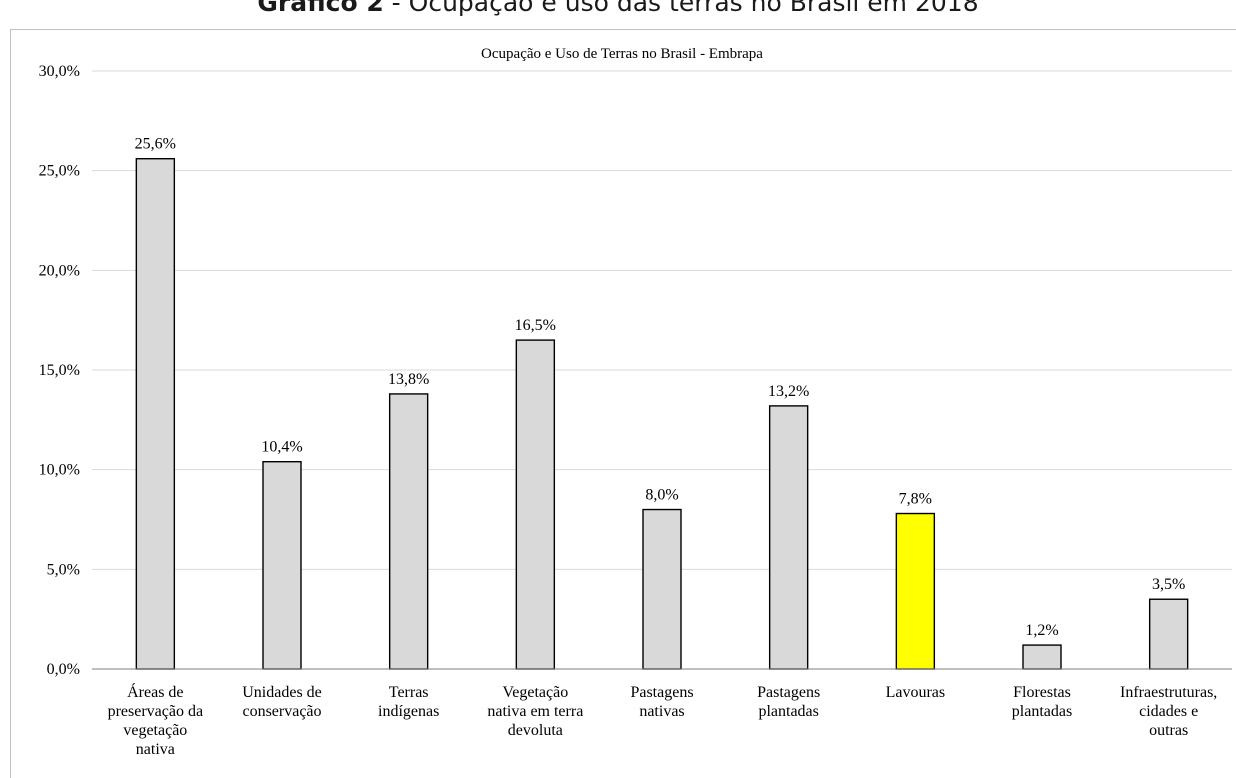 The height and width of the screenshot is (778, 1236). Describe the element at coordinates (661, 711) in the screenshot. I see `x-tick-label-line: nativas` at that location.